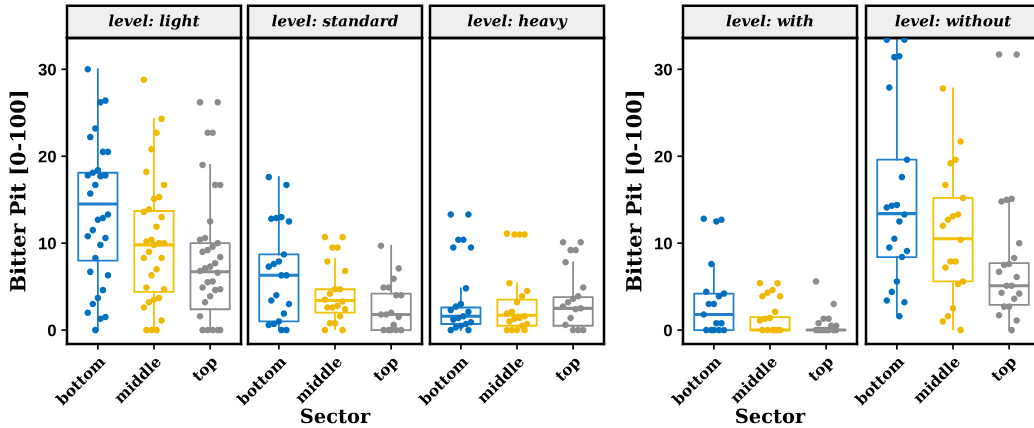 Image resolution: width=1034 pixels, height=428 pixels. I want to click on chart-title: level: heavy, so click(517, 22).